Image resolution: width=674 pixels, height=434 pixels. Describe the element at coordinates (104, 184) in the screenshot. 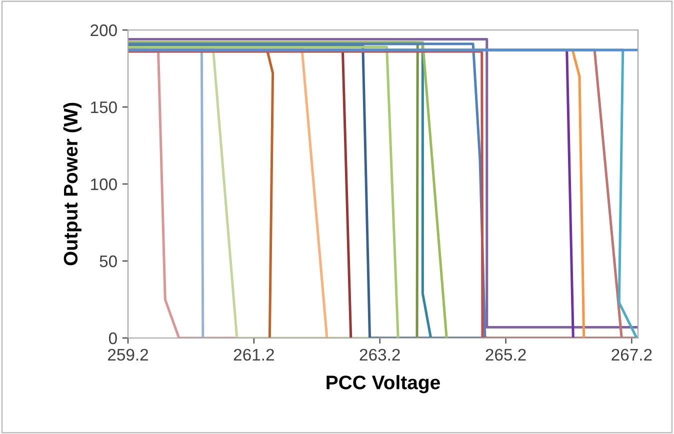

I see `y-tick-label: 100` at that location.